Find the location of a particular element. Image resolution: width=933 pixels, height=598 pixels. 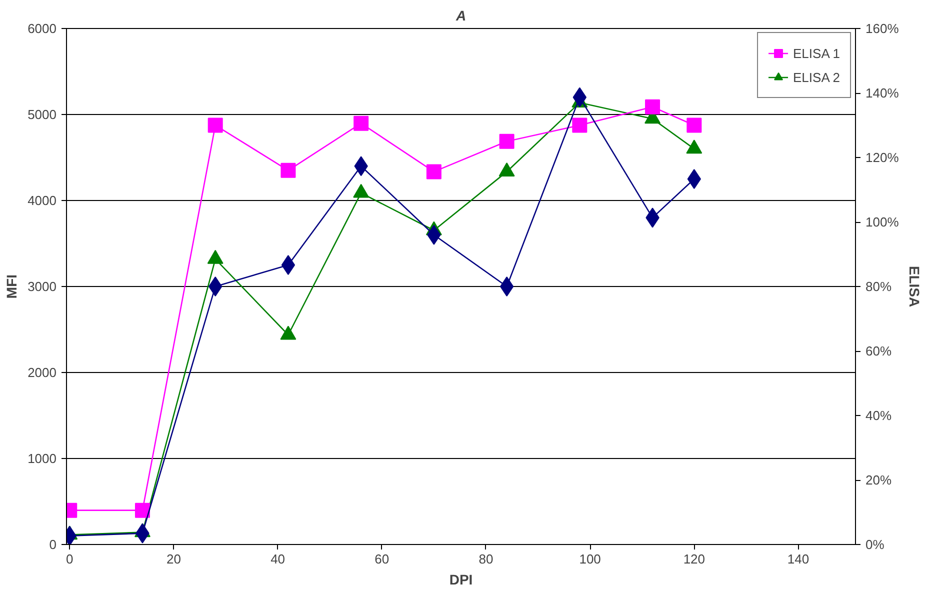

x-tick-label: 20 is located at coordinates (173, 559).